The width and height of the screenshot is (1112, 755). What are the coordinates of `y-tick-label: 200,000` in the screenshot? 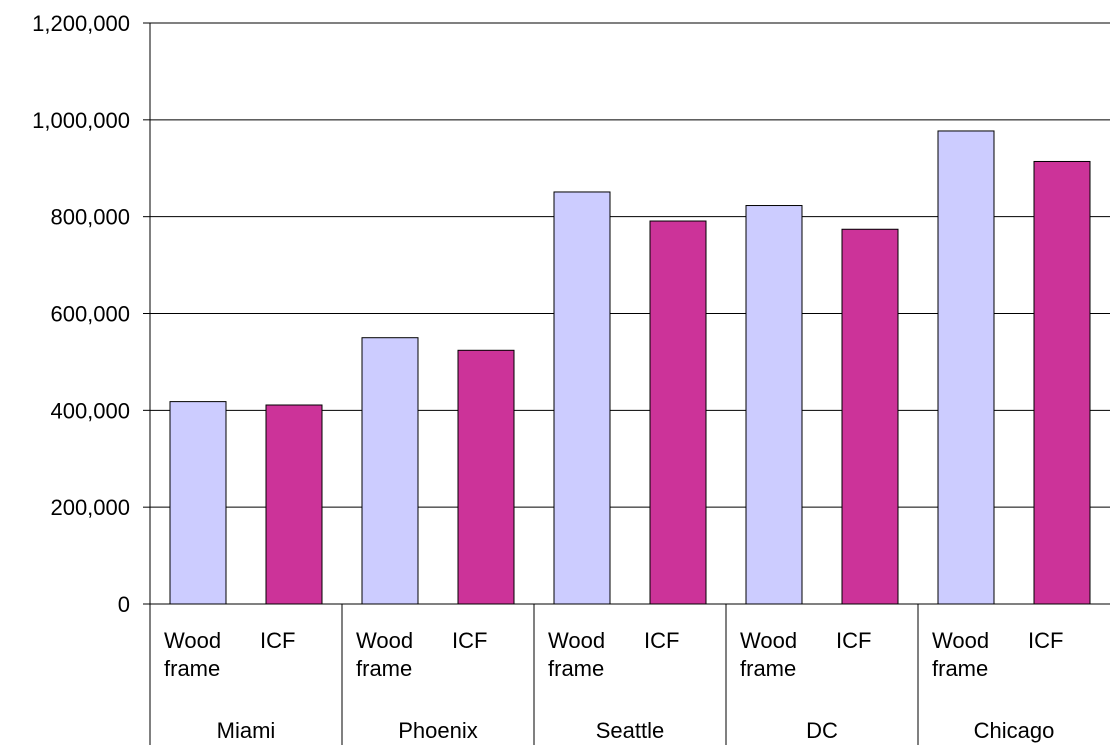 It's located at (90, 507).